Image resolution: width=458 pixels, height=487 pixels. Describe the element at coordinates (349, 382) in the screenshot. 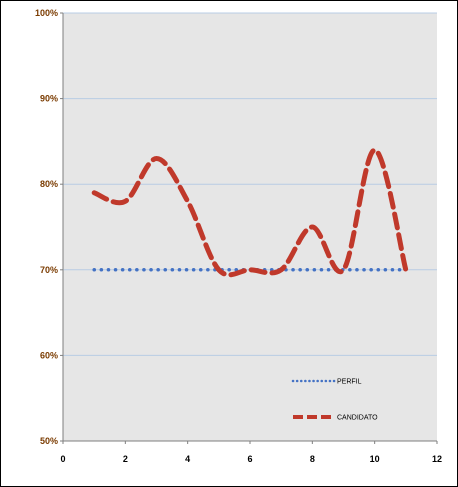

I see `legend-label-perfil: PERFIL` at that location.